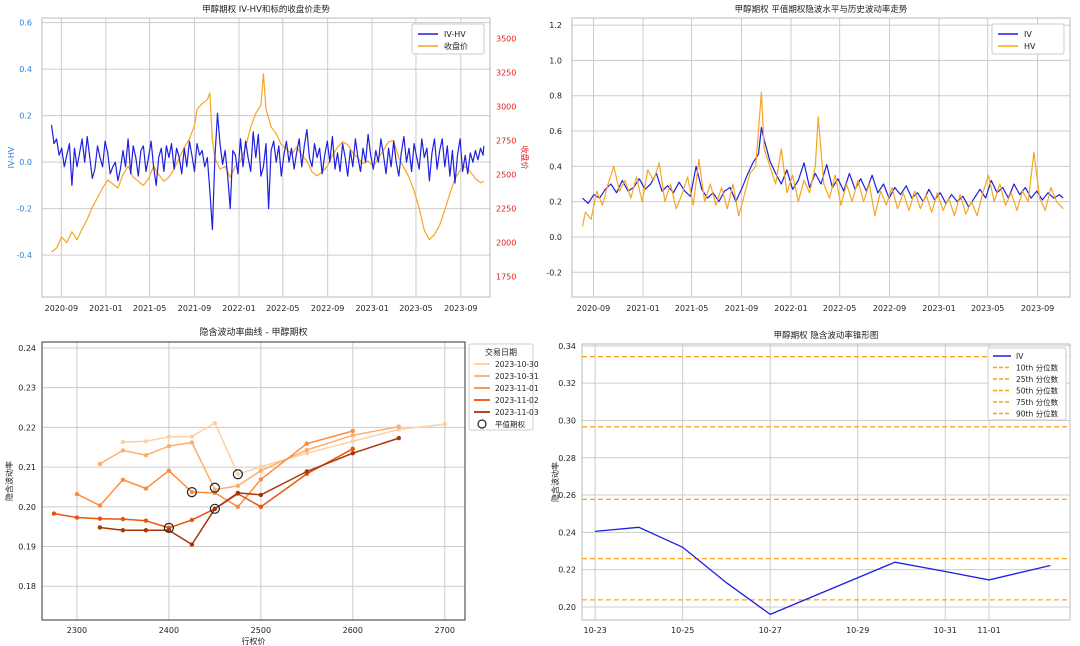 This screenshot has height=646, width=1080. Describe the element at coordinates (506, 243) in the screenshot. I see `y2-tick-label: 2000` at that location.